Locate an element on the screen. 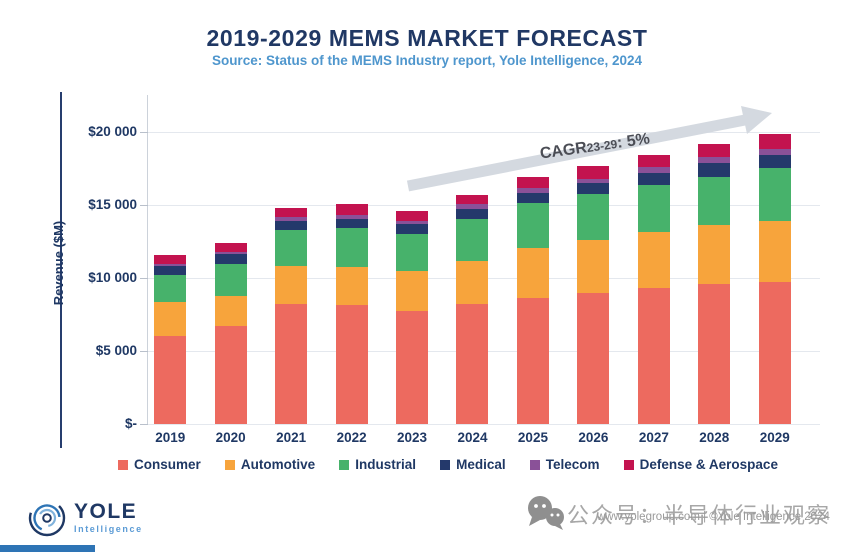 The height and width of the screenshot is (552, 854). bar-column-2026 is located at coordinates (593, 258).